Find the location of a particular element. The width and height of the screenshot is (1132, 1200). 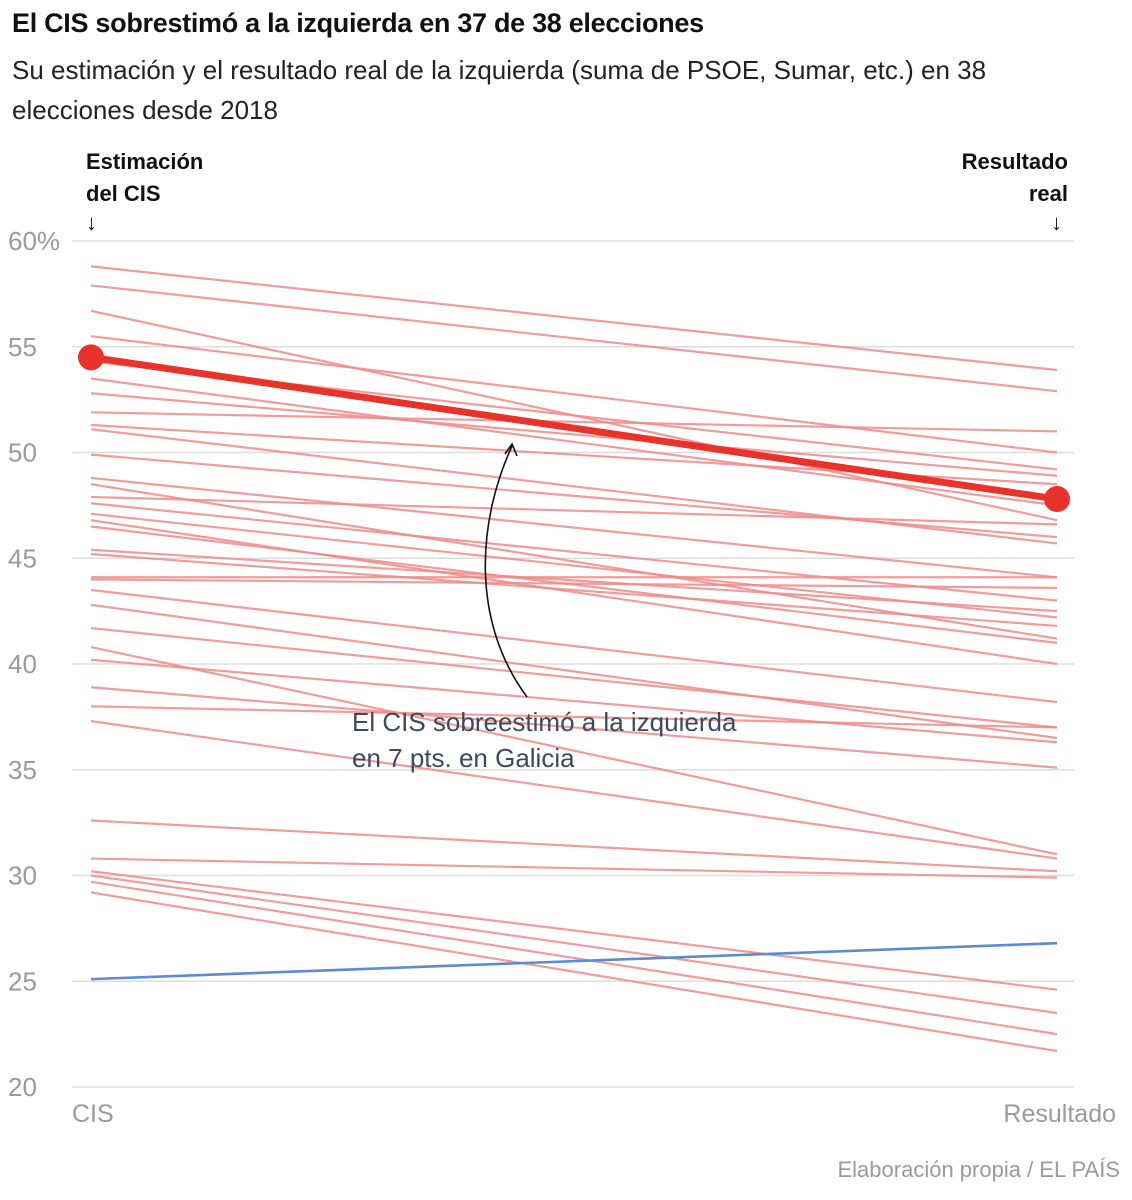

y-tick-label: 30 is located at coordinates (22, 876).